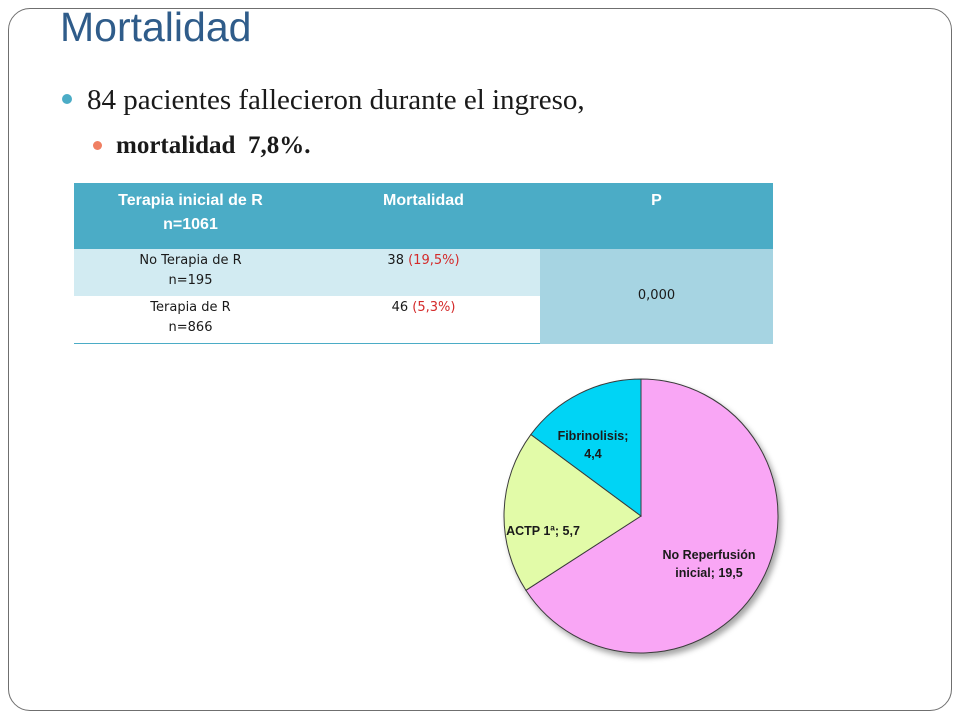 The width and height of the screenshot is (960, 720). I want to click on slide-title: Mortalidad, so click(156, 27).